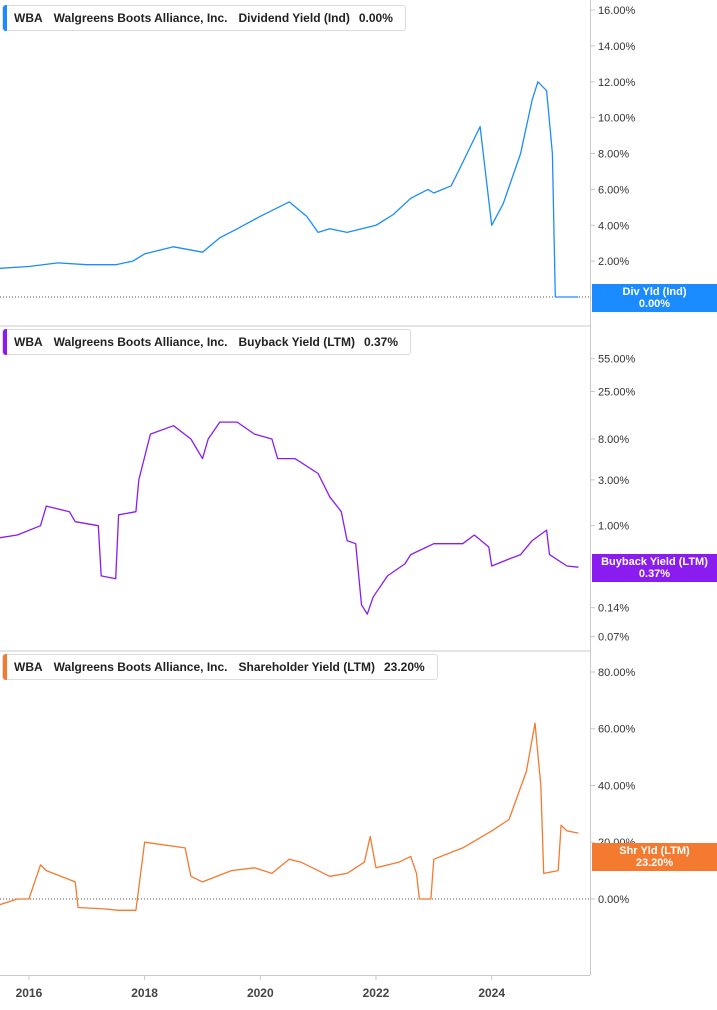 Image resolution: width=717 pixels, height=1010 pixels. Describe the element at coordinates (654, 863) in the screenshot. I see `tag-value: 23.20%` at that location.